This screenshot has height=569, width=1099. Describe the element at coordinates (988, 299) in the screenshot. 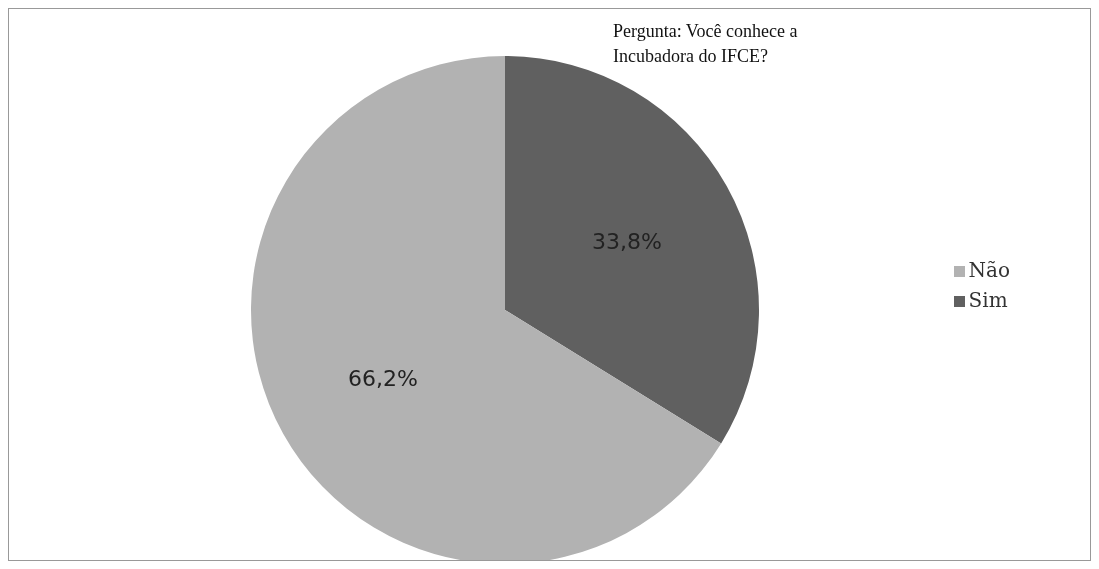

I see `legend-label: Sim` at that location.